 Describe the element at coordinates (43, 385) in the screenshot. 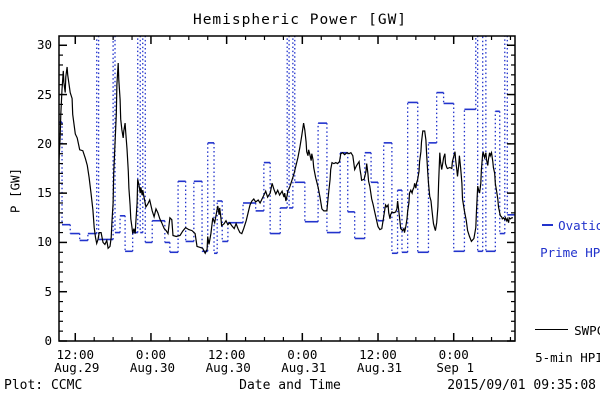

I see `plot-credit: Plot: CCMC` at that location.